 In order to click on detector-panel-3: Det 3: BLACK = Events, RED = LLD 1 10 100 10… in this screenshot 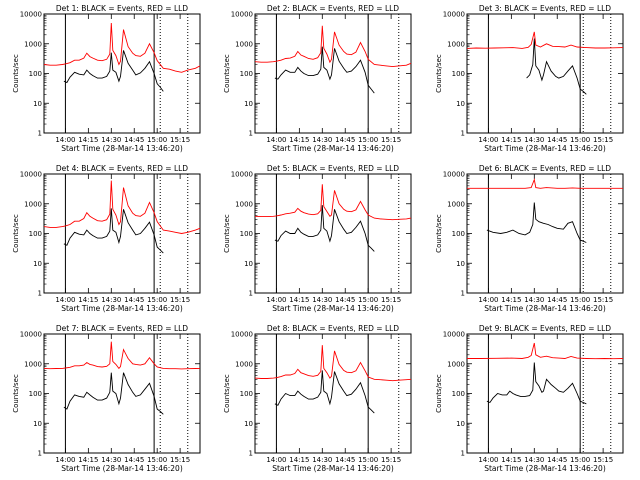, I will do `click(529, 78)`.